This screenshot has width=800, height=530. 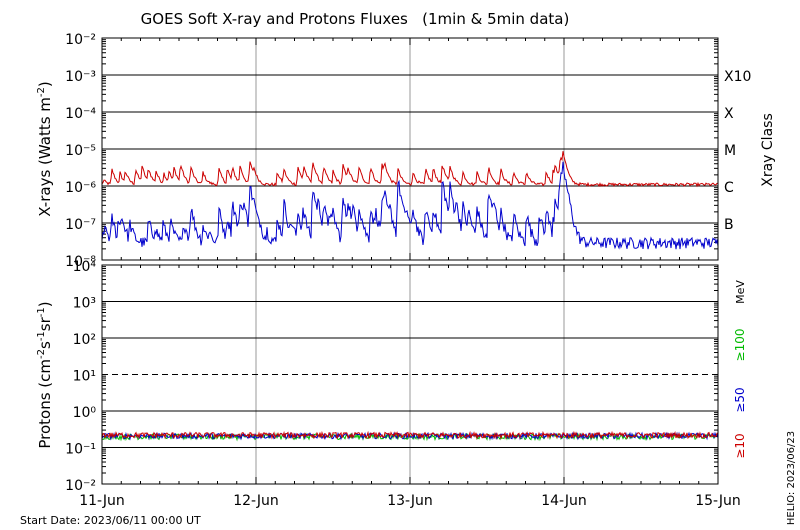 What do you see at coordinates (730, 151) in the screenshot?
I see `xray-class-m: M` at bounding box center [730, 151].